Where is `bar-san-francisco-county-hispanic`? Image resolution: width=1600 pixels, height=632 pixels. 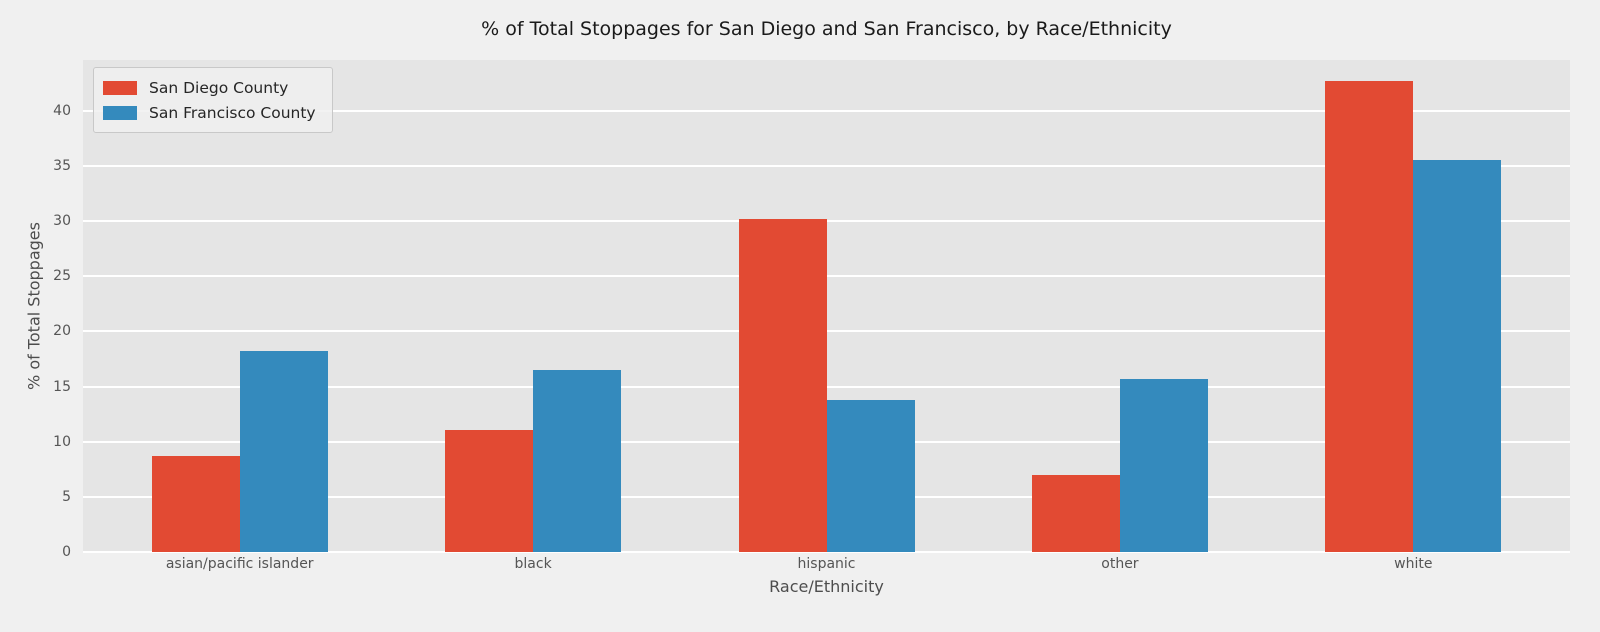
bar-san-francisco-county-hispanic is located at coordinates (870, 475).